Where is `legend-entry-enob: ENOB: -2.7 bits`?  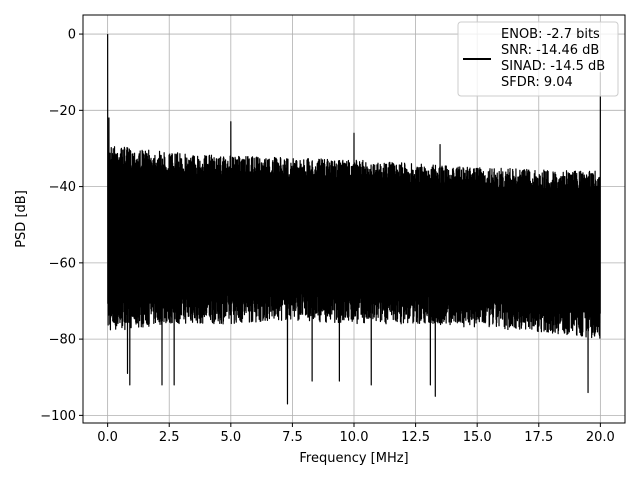
legend-entry-enob: ENOB: -2.7 bits is located at coordinates (550, 34).